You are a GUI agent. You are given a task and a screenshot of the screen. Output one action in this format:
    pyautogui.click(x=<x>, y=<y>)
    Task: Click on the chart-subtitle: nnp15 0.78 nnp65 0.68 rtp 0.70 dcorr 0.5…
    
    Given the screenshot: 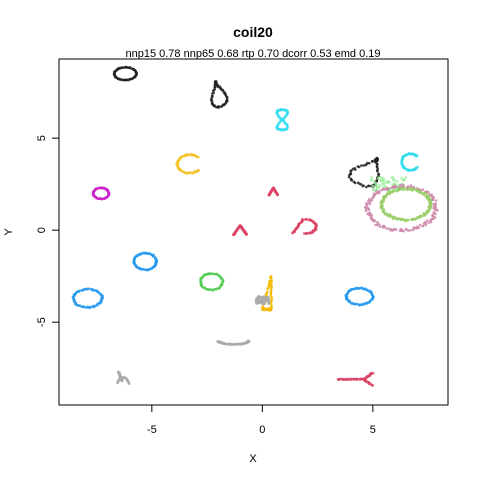 What is the action you would take?
    pyautogui.click(x=252, y=54)
    